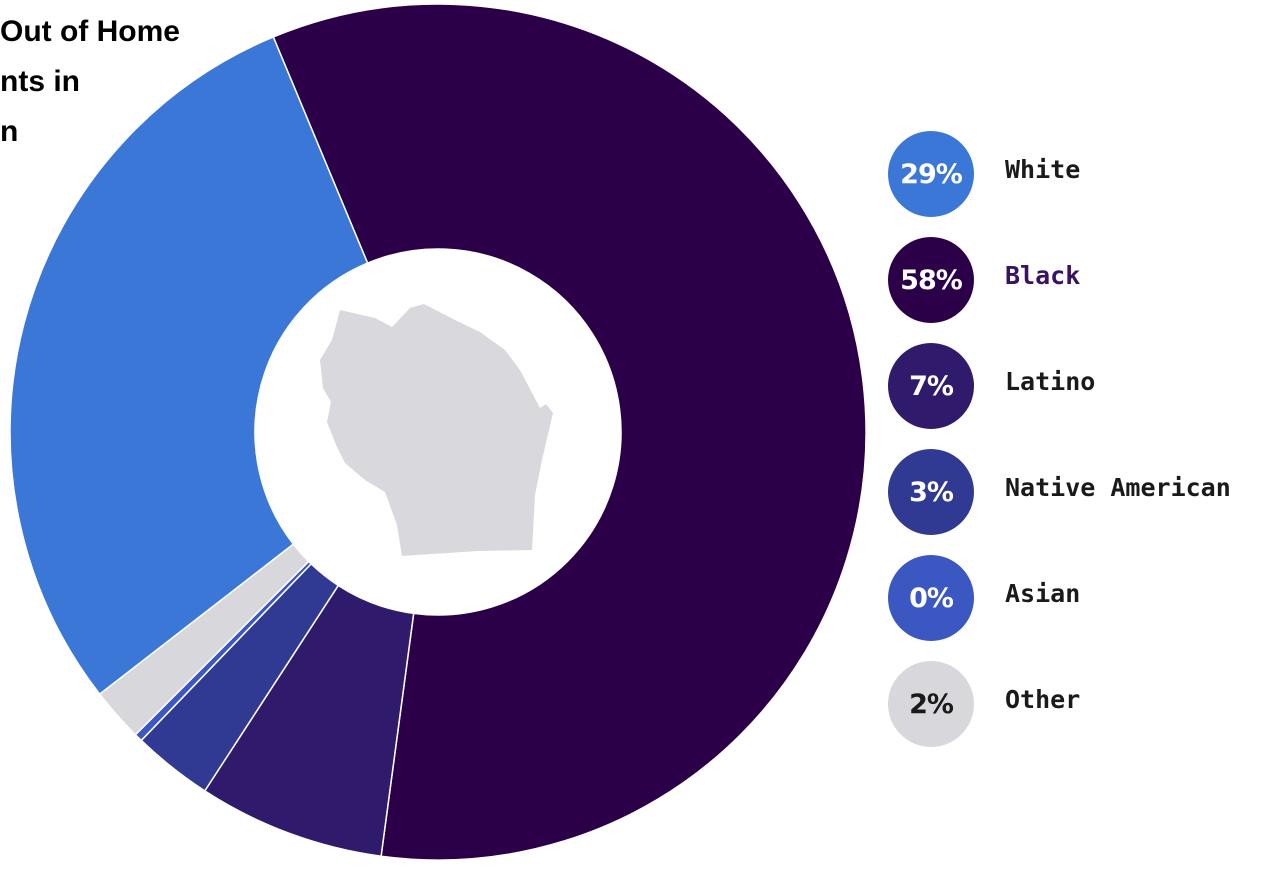 The image size is (1271, 872). Describe the element at coordinates (9, 131) in the screenshot. I see `chart-title-line: n` at that location.